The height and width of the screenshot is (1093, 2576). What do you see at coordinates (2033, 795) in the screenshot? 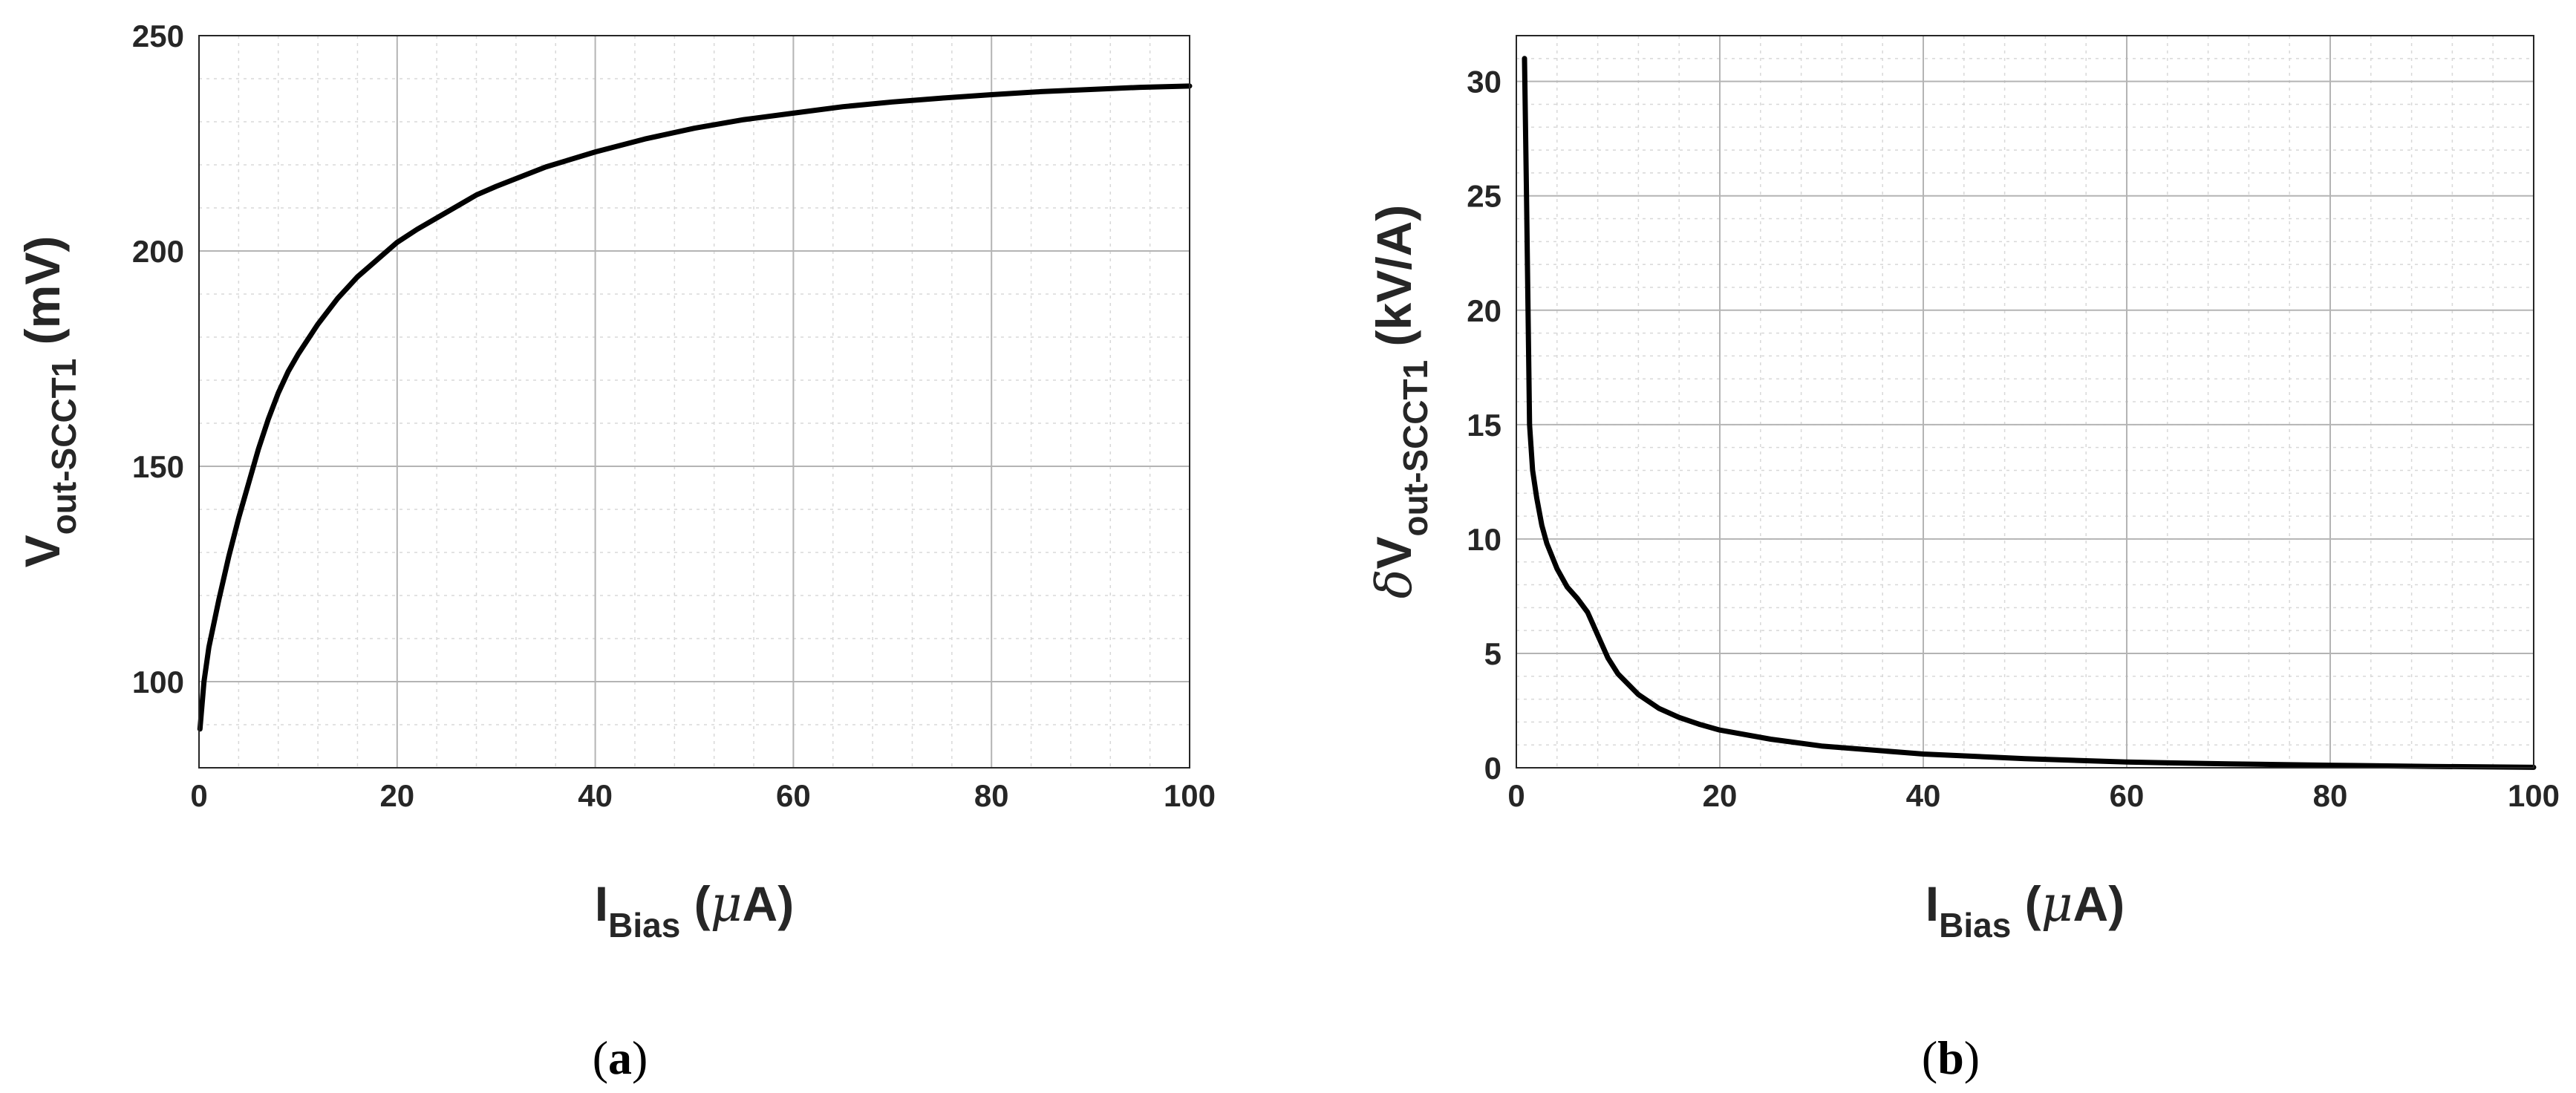
I see `x-tick-labels-b: 0 20 40 60 80 100` at bounding box center [2033, 795].